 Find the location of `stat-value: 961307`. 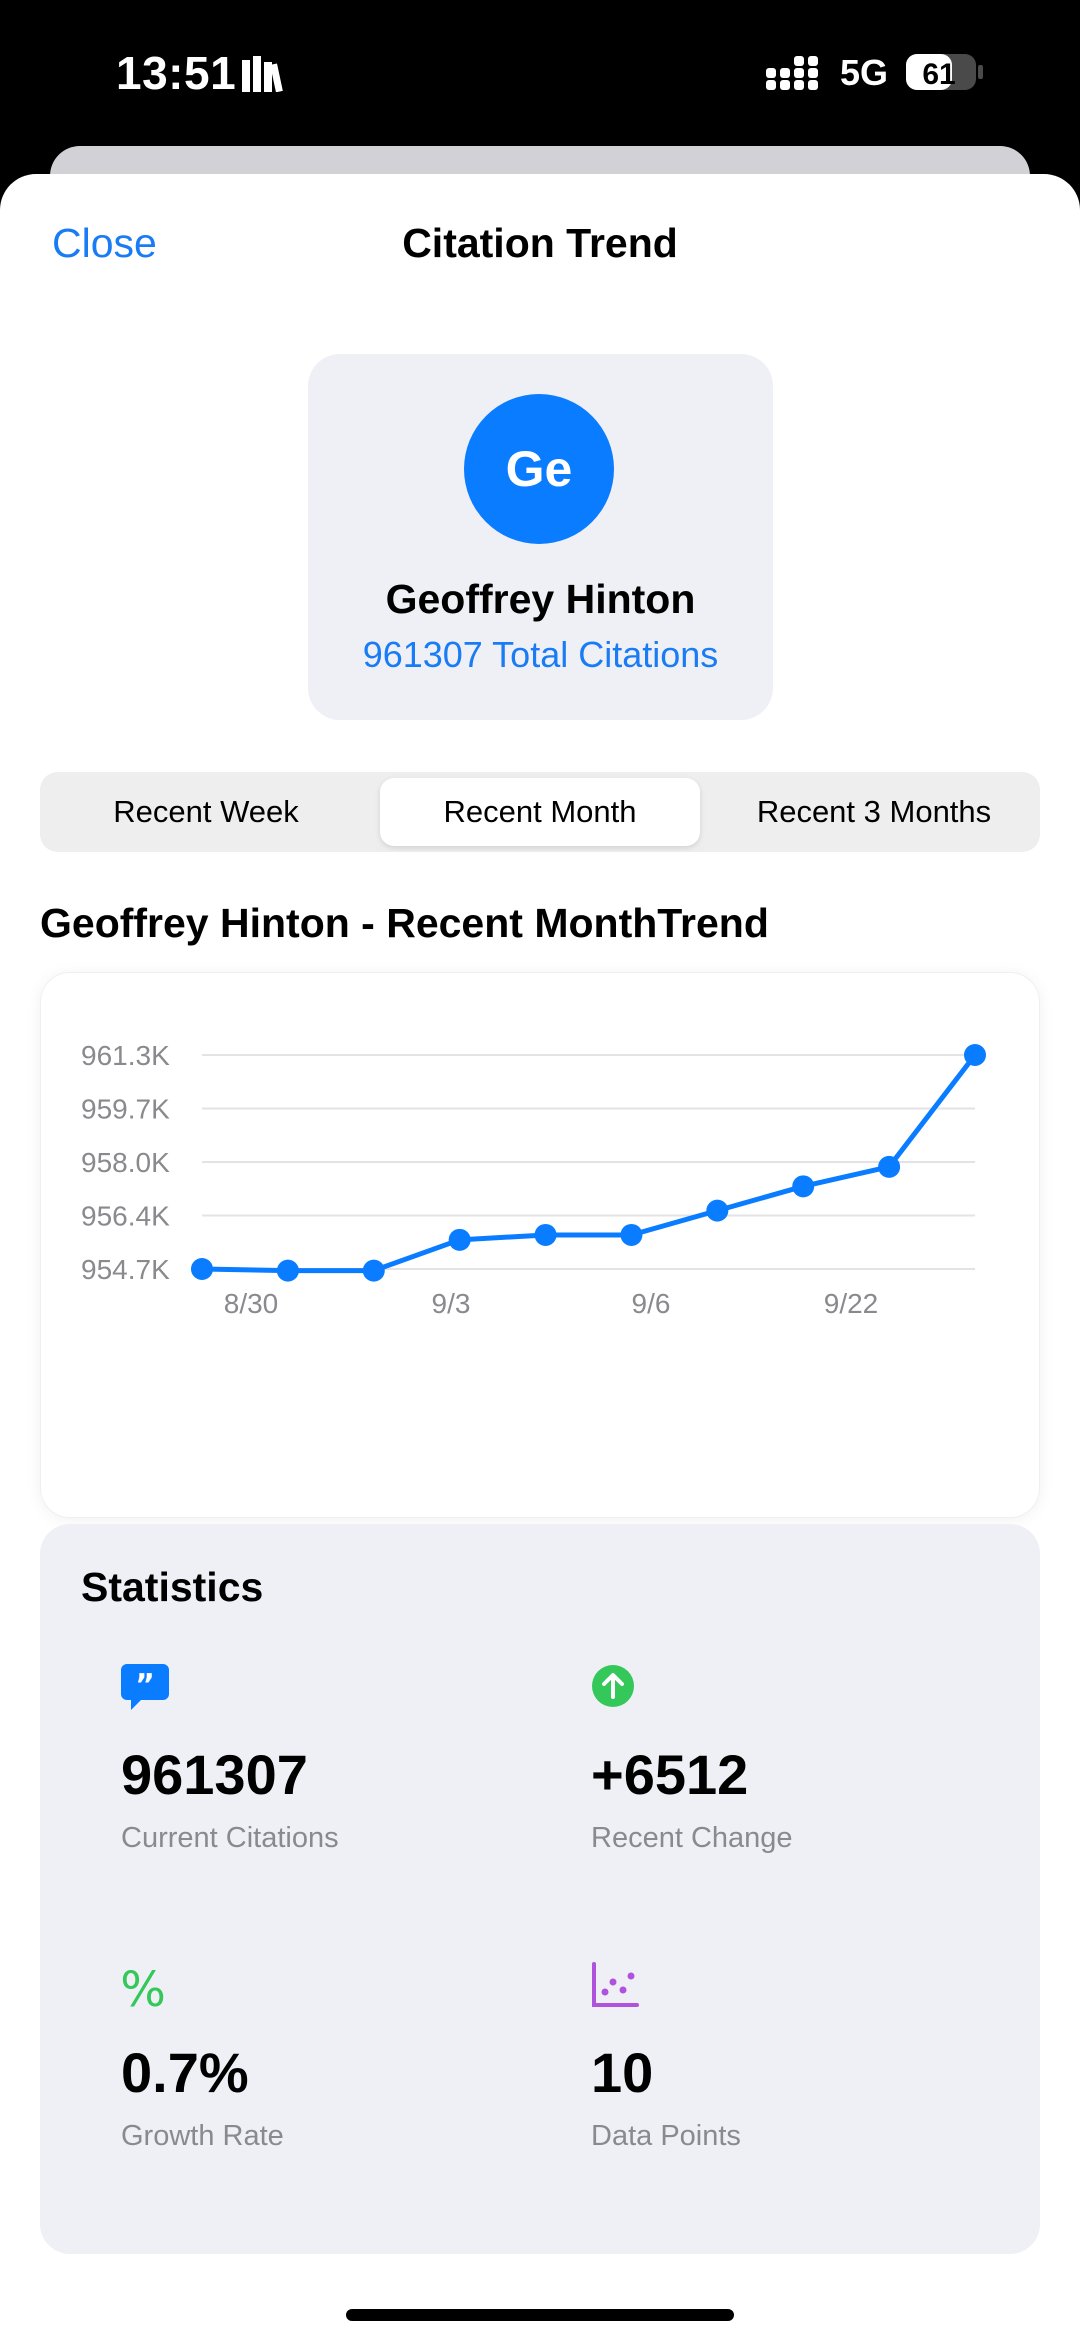

stat-value: 961307 is located at coordinates (214, 1774).